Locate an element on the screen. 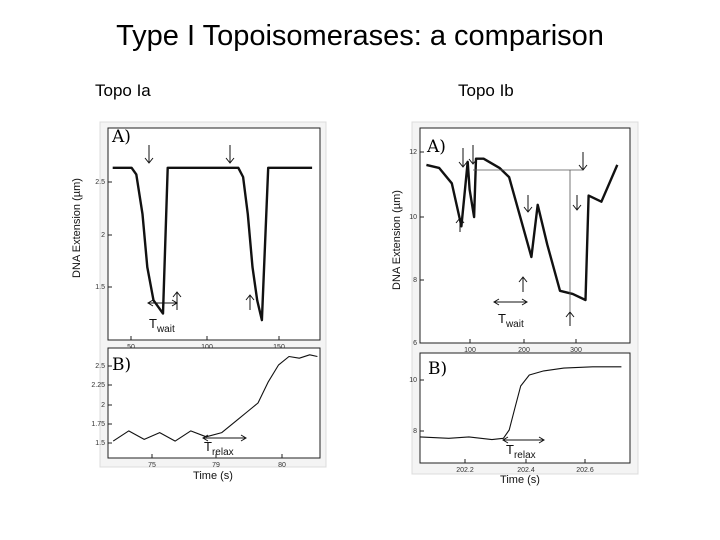  ia-b-trelax-label: Trelax is located at coordinates (219, 448).